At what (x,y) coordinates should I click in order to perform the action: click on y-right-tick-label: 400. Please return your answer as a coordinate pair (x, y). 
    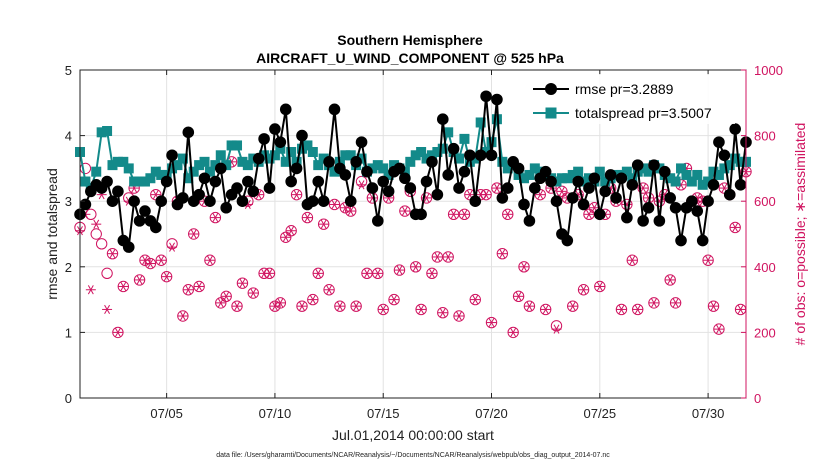
    Looking at the image, I should click on (765, 267).